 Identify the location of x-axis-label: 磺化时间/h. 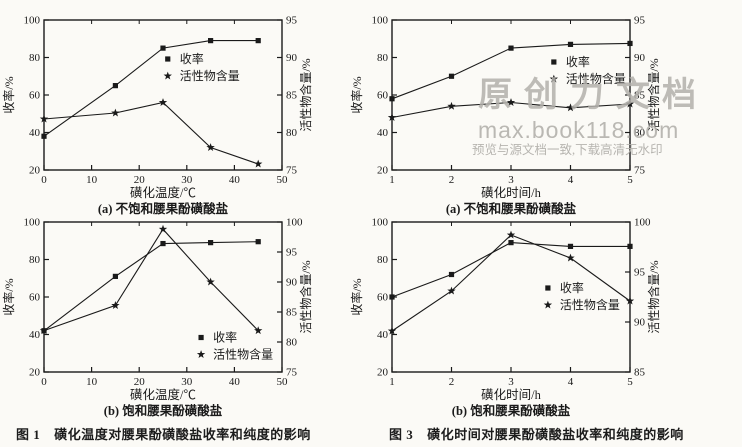
(511, 193).